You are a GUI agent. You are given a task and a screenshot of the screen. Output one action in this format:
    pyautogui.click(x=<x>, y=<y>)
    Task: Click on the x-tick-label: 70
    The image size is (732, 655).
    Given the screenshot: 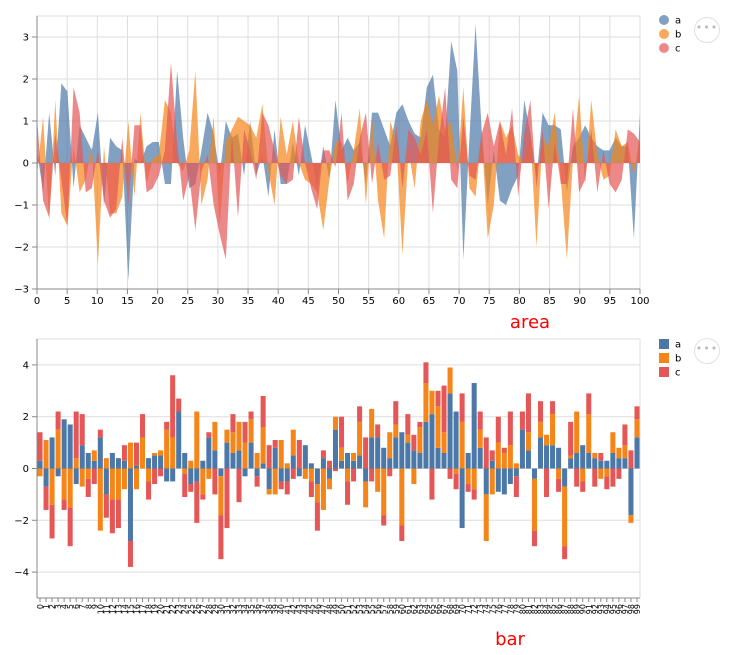 What is the action you would take?
    pyautogui.click(x=462, y=609)
    